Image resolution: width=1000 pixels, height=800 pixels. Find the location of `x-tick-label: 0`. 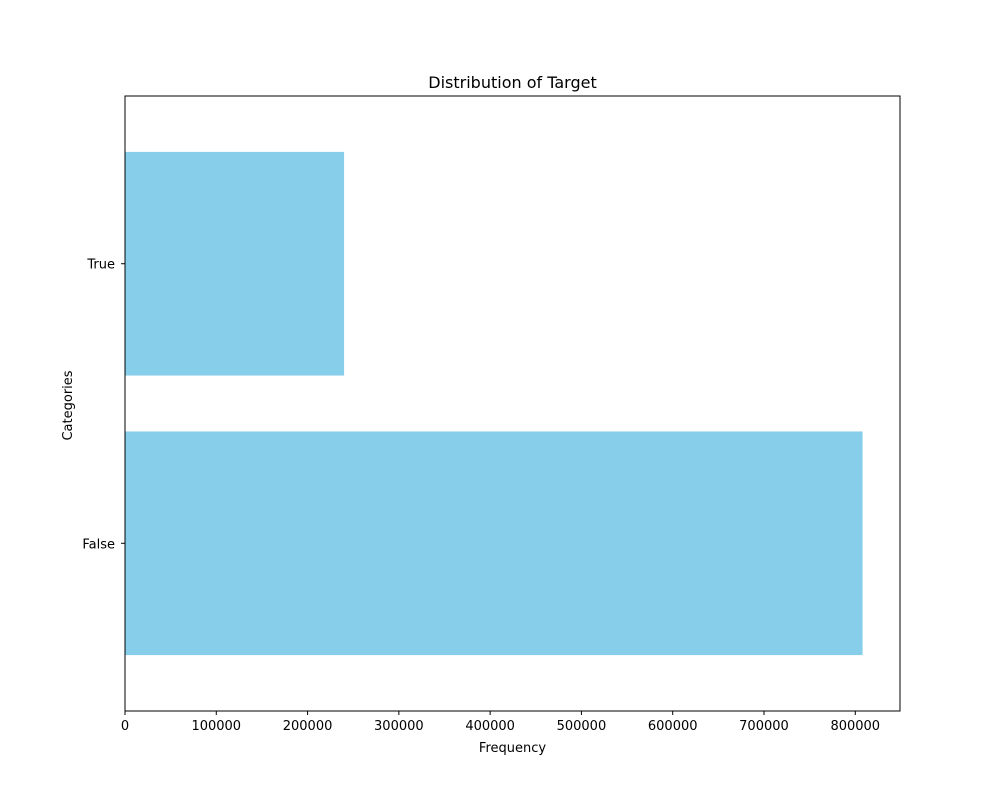

x-tick-label: 0 is located at coordinates (125, 726).